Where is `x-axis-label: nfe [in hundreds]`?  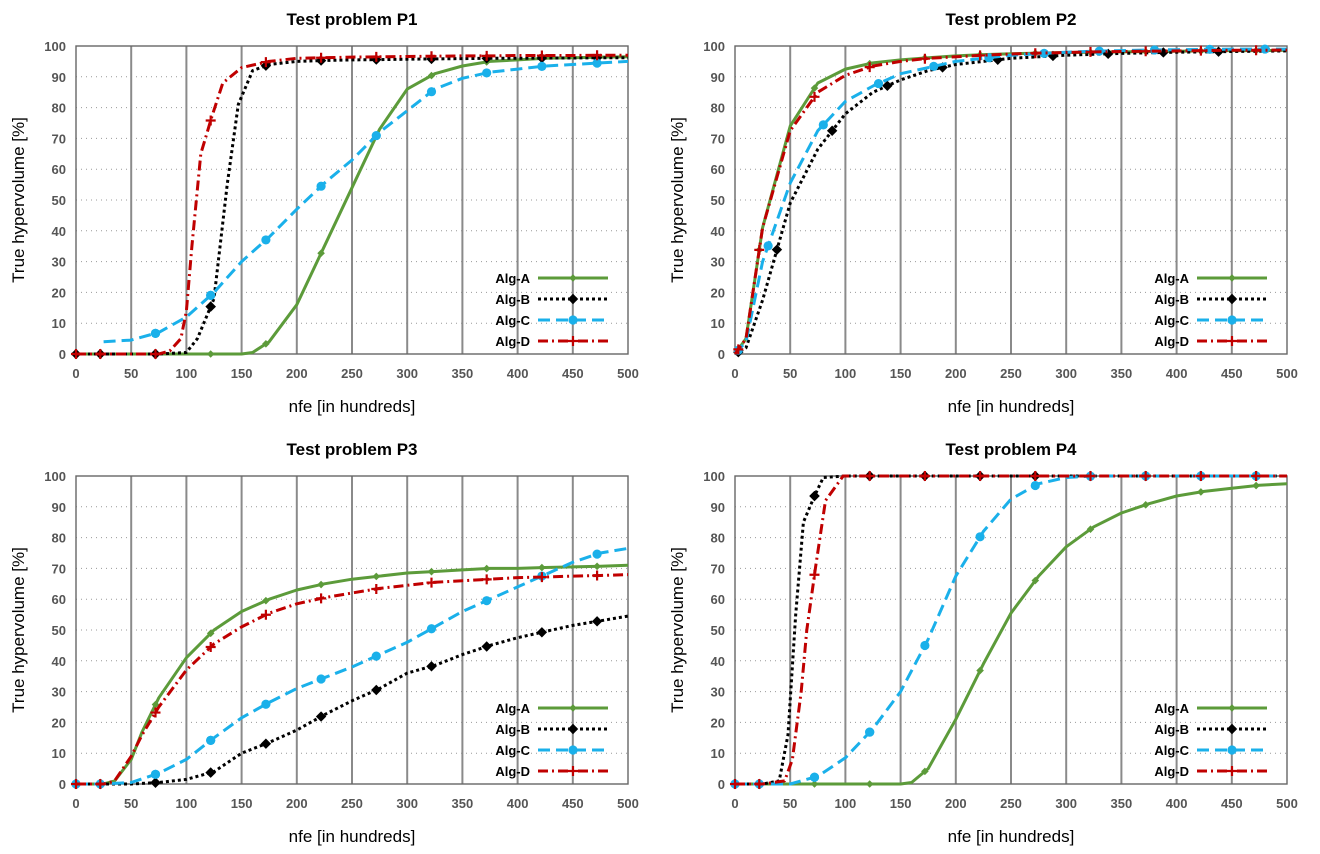 x-axis-label: nfe [in hundreds] is located at coordinates (1011, 836).